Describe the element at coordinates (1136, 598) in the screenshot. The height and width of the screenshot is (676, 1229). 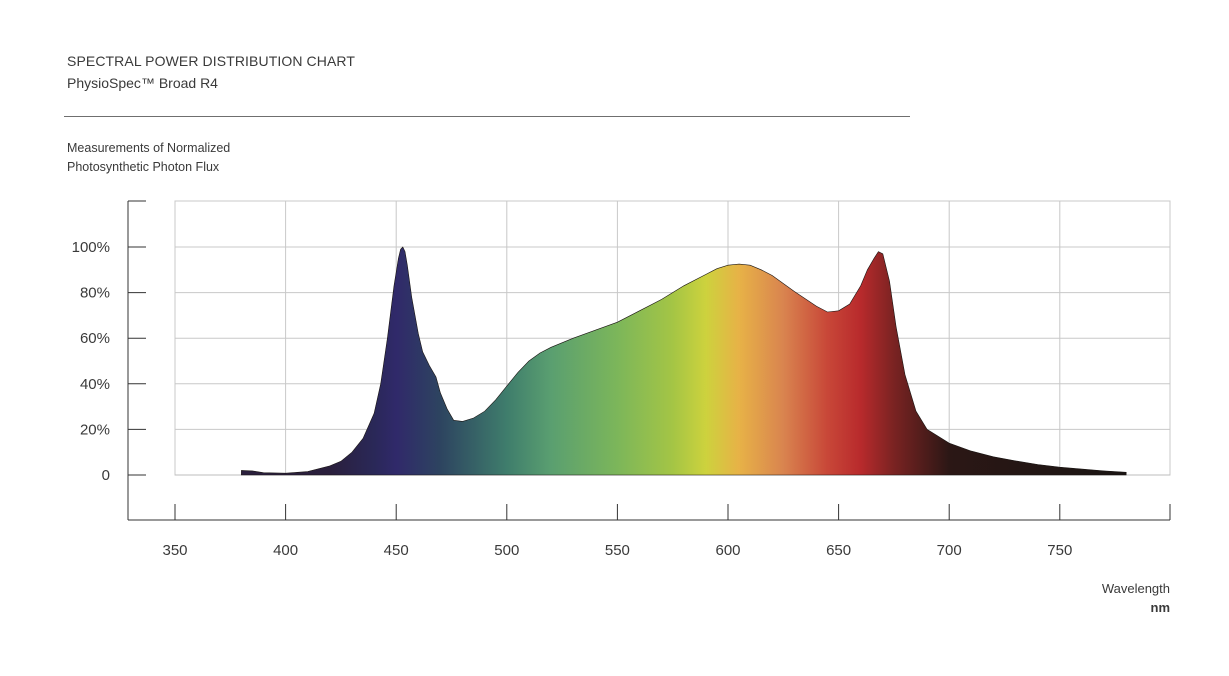
I see `x-axis-label: Wavelength nm` at that location.